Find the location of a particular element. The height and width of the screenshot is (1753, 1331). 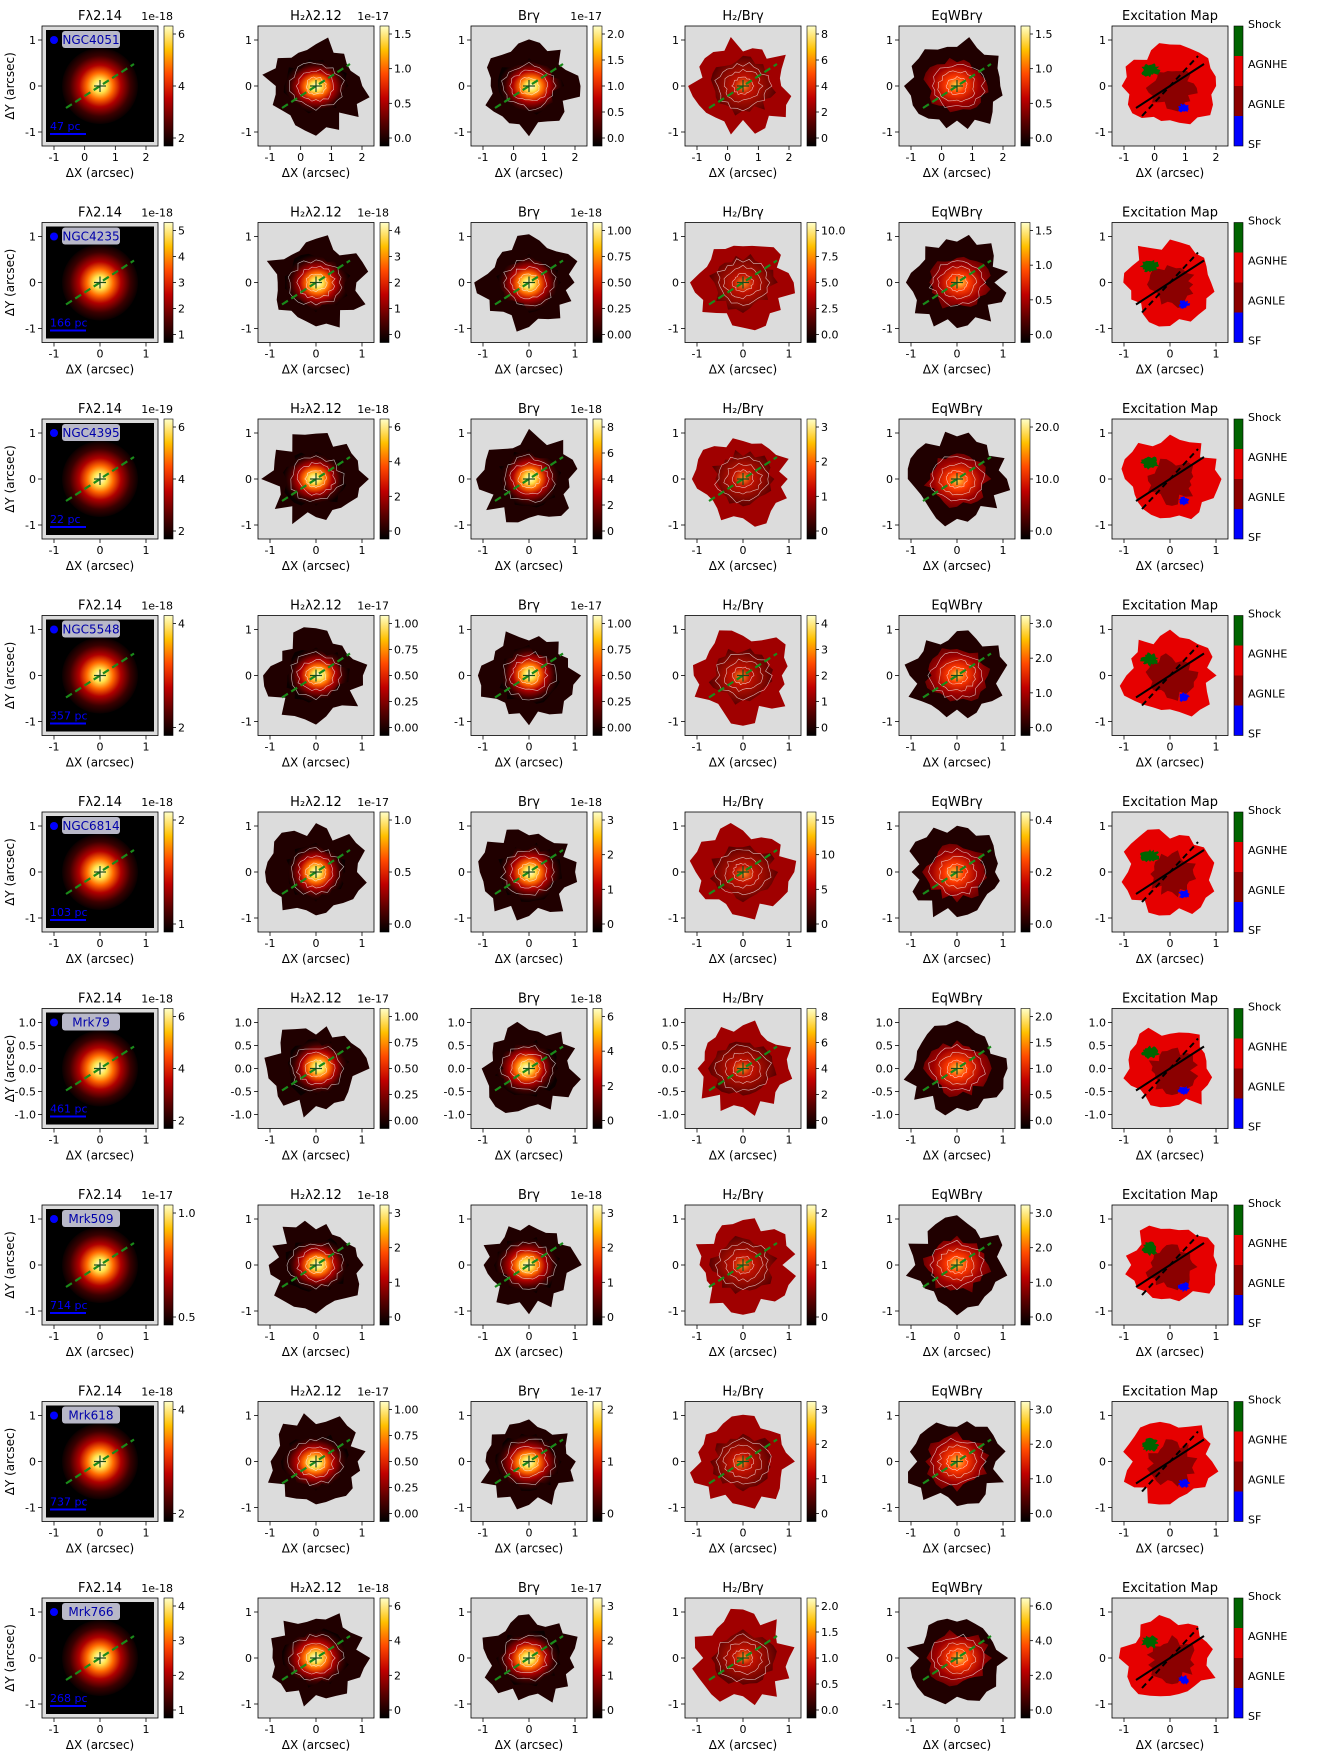

map-panel-excitation: -1 0 1 ΔX (arcsec) 1 0 -1 Shock AGNHE AGNLE SF is located at coordinates (1191, 492).